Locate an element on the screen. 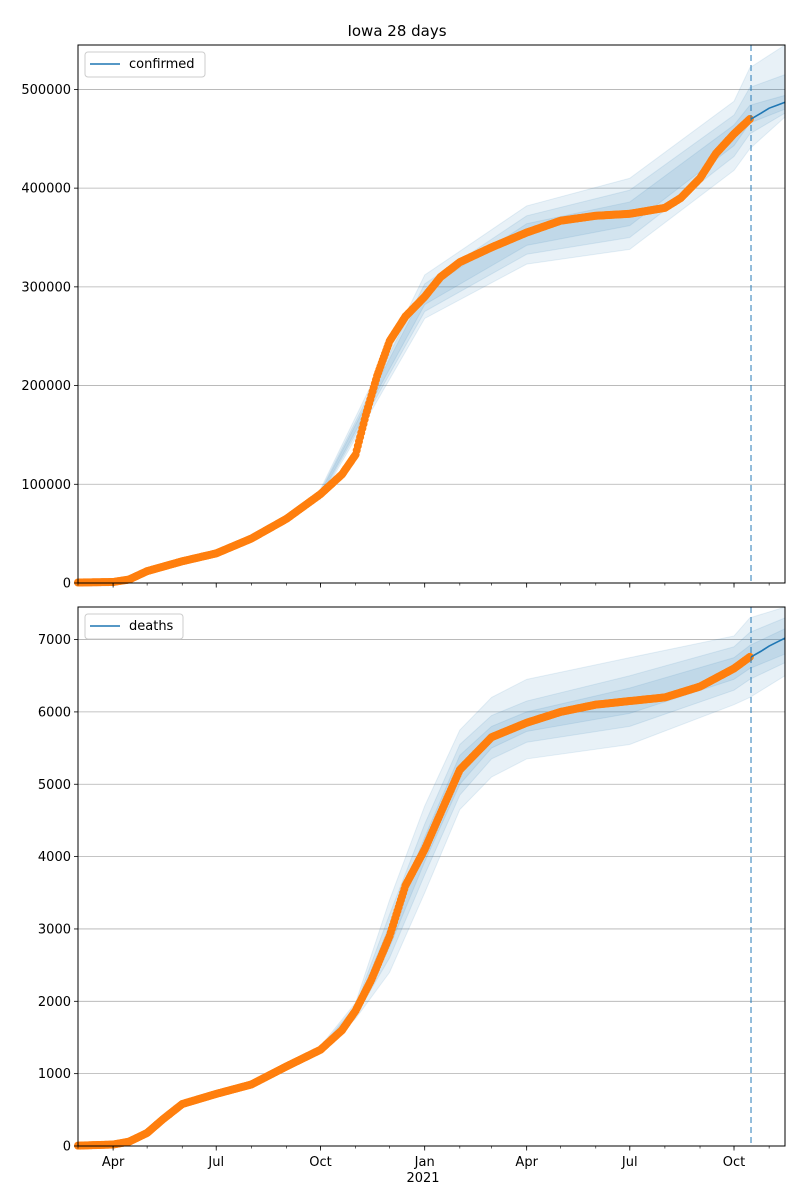 This screenshot has width=800, height=1200. deaths-y-tick-label: 7000 is located at coordinates (54, 640).